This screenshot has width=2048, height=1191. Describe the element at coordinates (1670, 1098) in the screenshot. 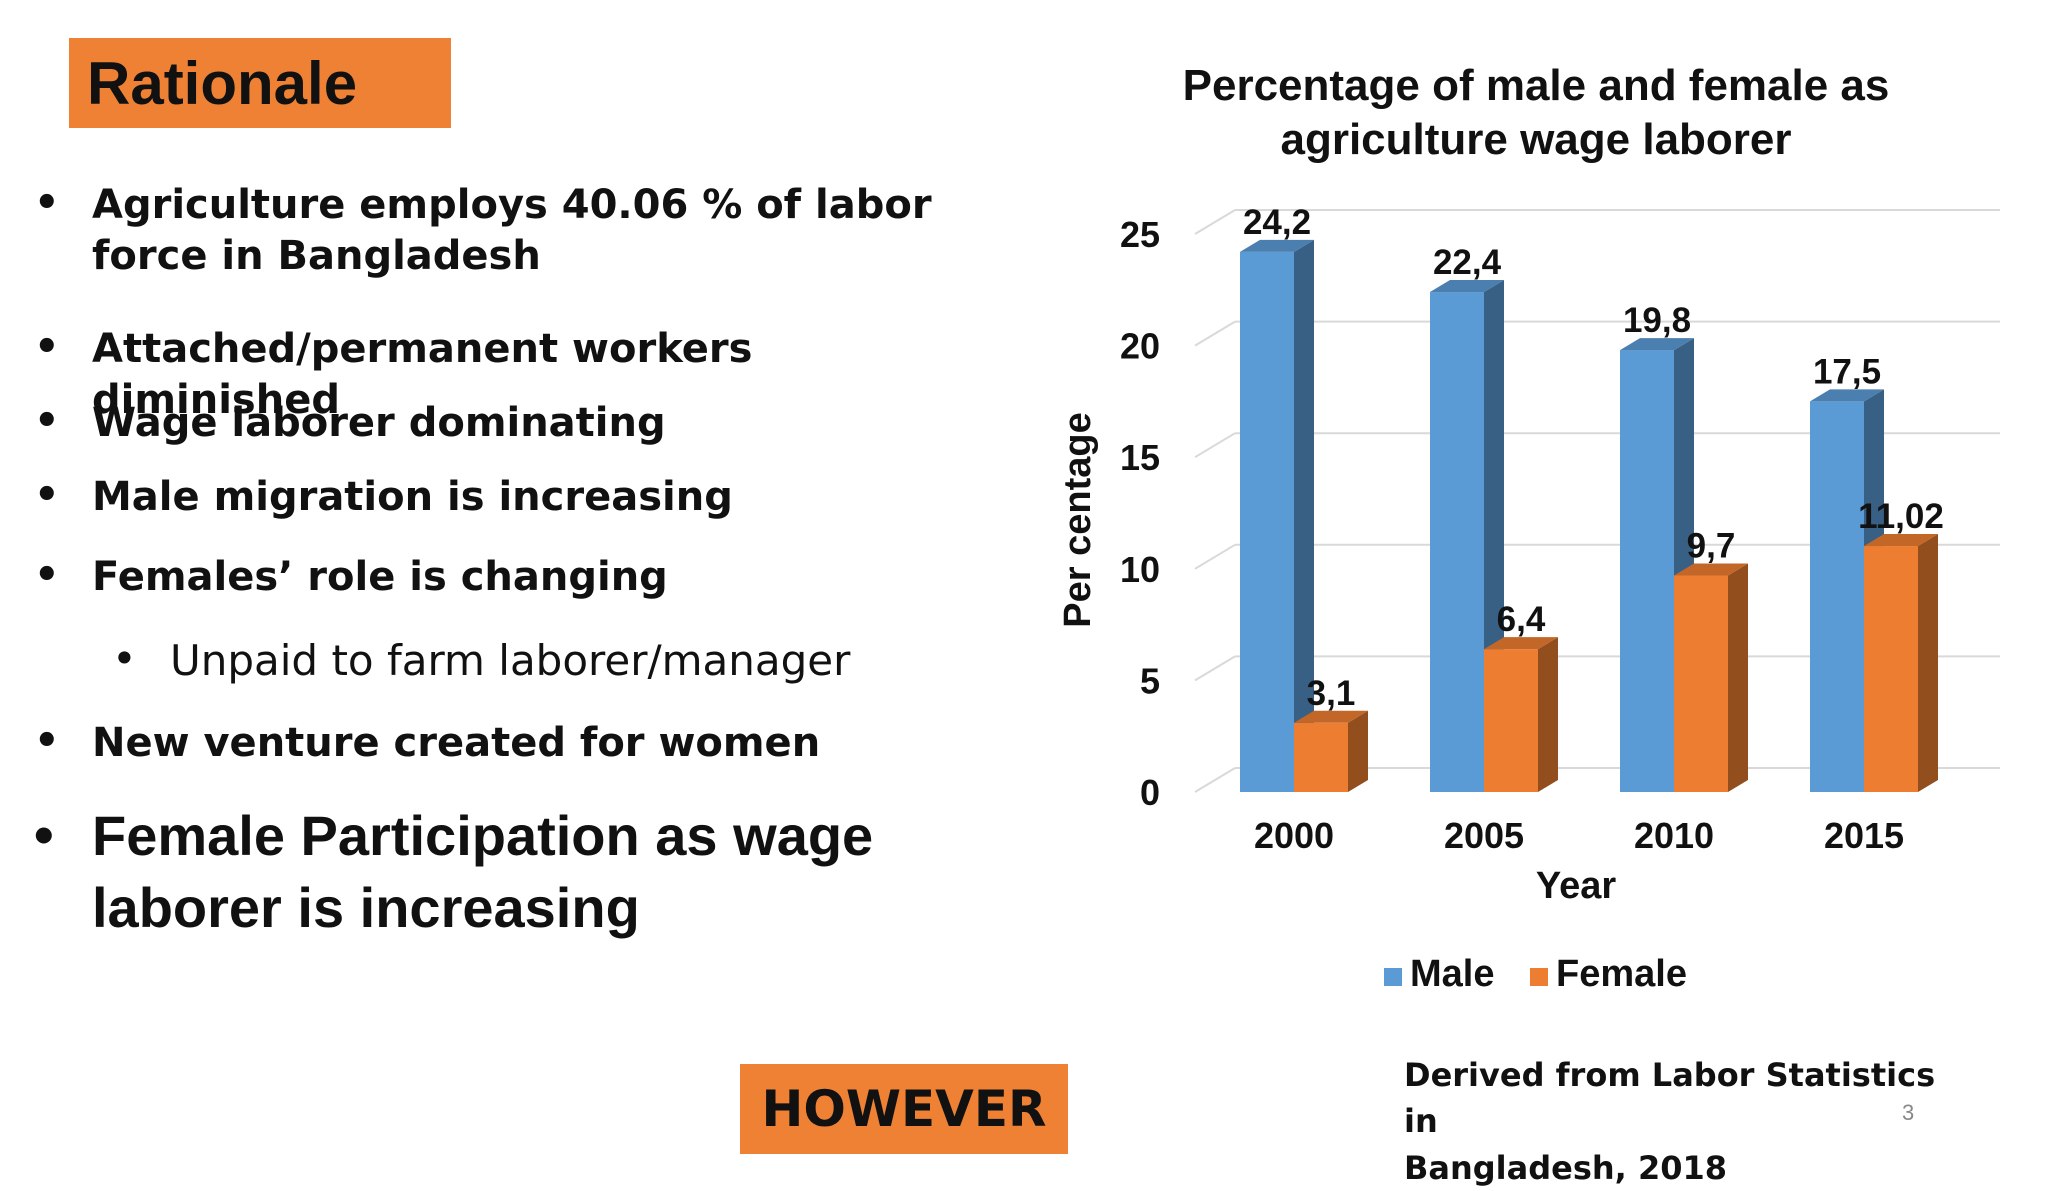

I see `source-line-1: Derived from Labor Statistics in` at that location.